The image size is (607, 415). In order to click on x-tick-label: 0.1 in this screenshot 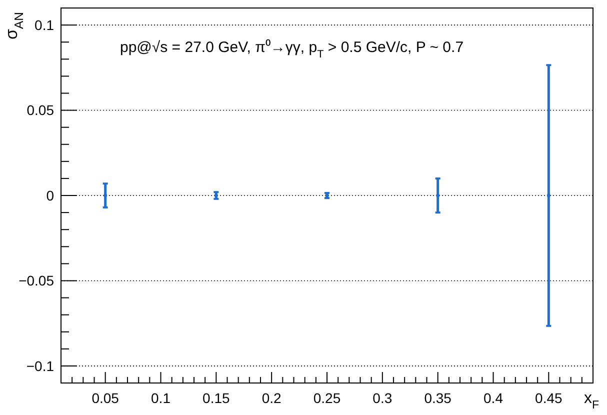, I will do `click(161, 398)`.